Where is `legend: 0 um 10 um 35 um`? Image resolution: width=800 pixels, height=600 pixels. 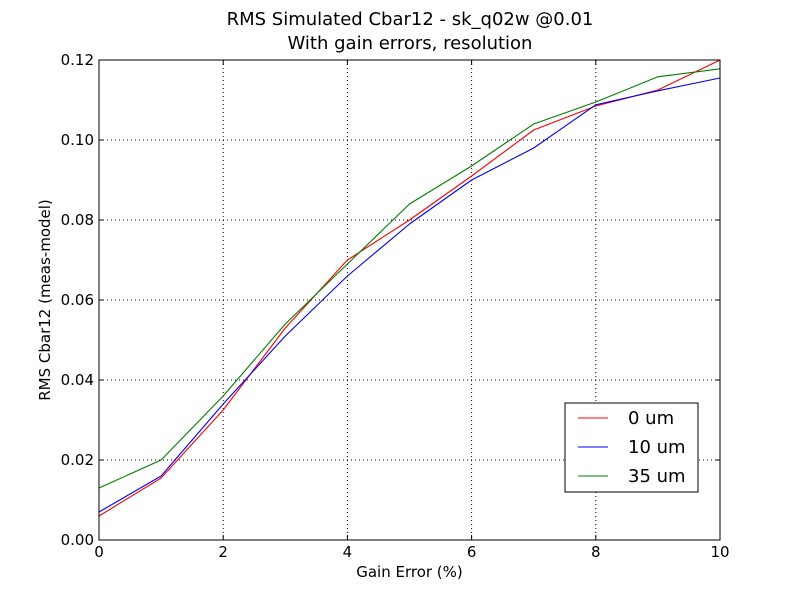 legend: 0 um 10 um 35 um is located at coordinates (631, 447).